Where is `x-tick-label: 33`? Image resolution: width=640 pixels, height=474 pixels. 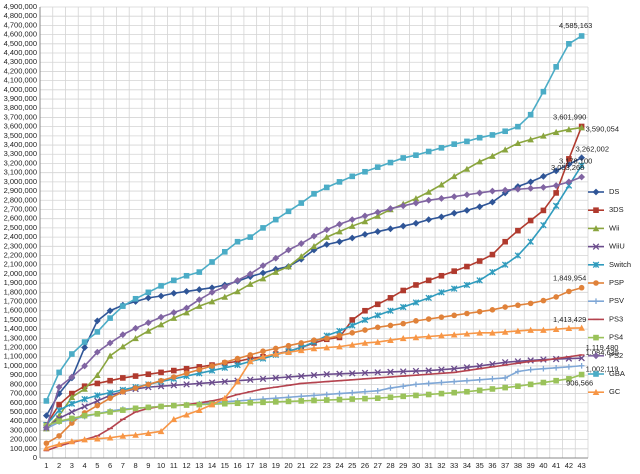 x-tick-label: 33 is located at coordinates (454, 465).